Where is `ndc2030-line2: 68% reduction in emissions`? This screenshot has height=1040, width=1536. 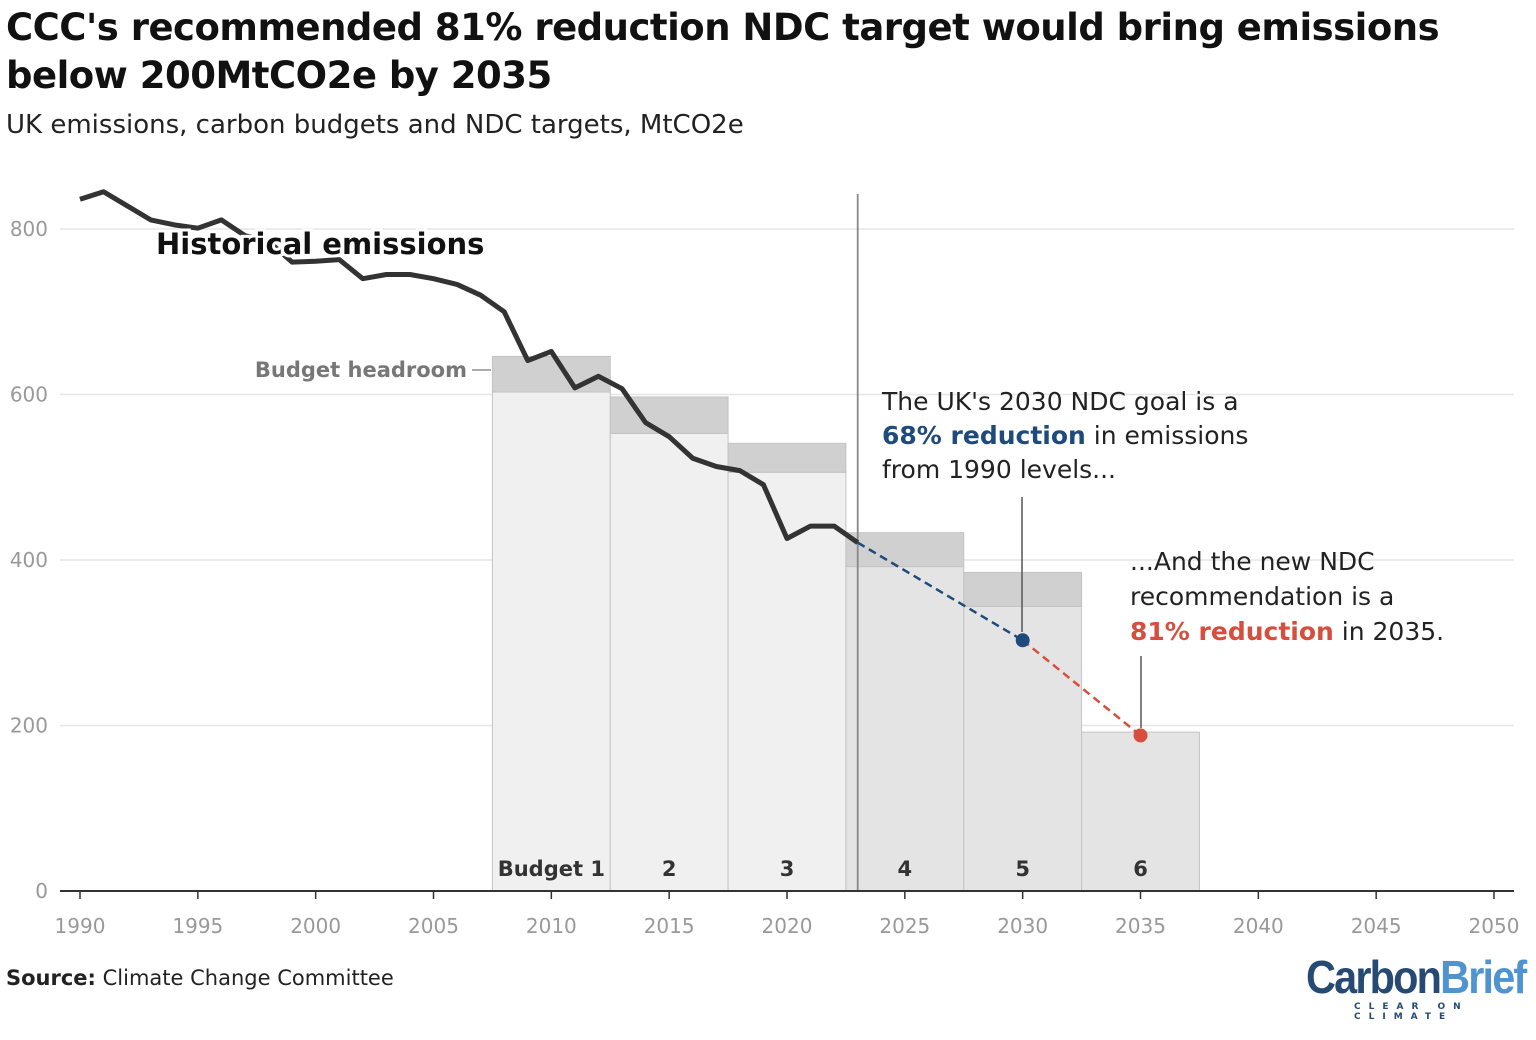
ndc2030-line2: 68% reduction in emissions is located at coordinates (1065, 435).